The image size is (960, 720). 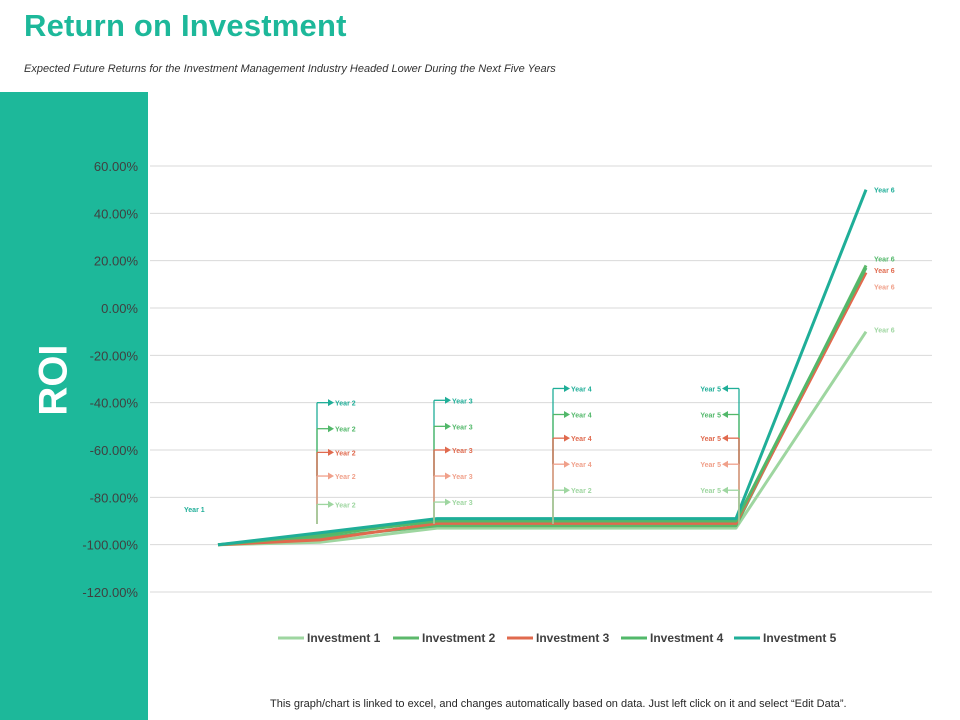 I want to click on legend-label-investment-1: Investment 1, so click(x=344, y=638).